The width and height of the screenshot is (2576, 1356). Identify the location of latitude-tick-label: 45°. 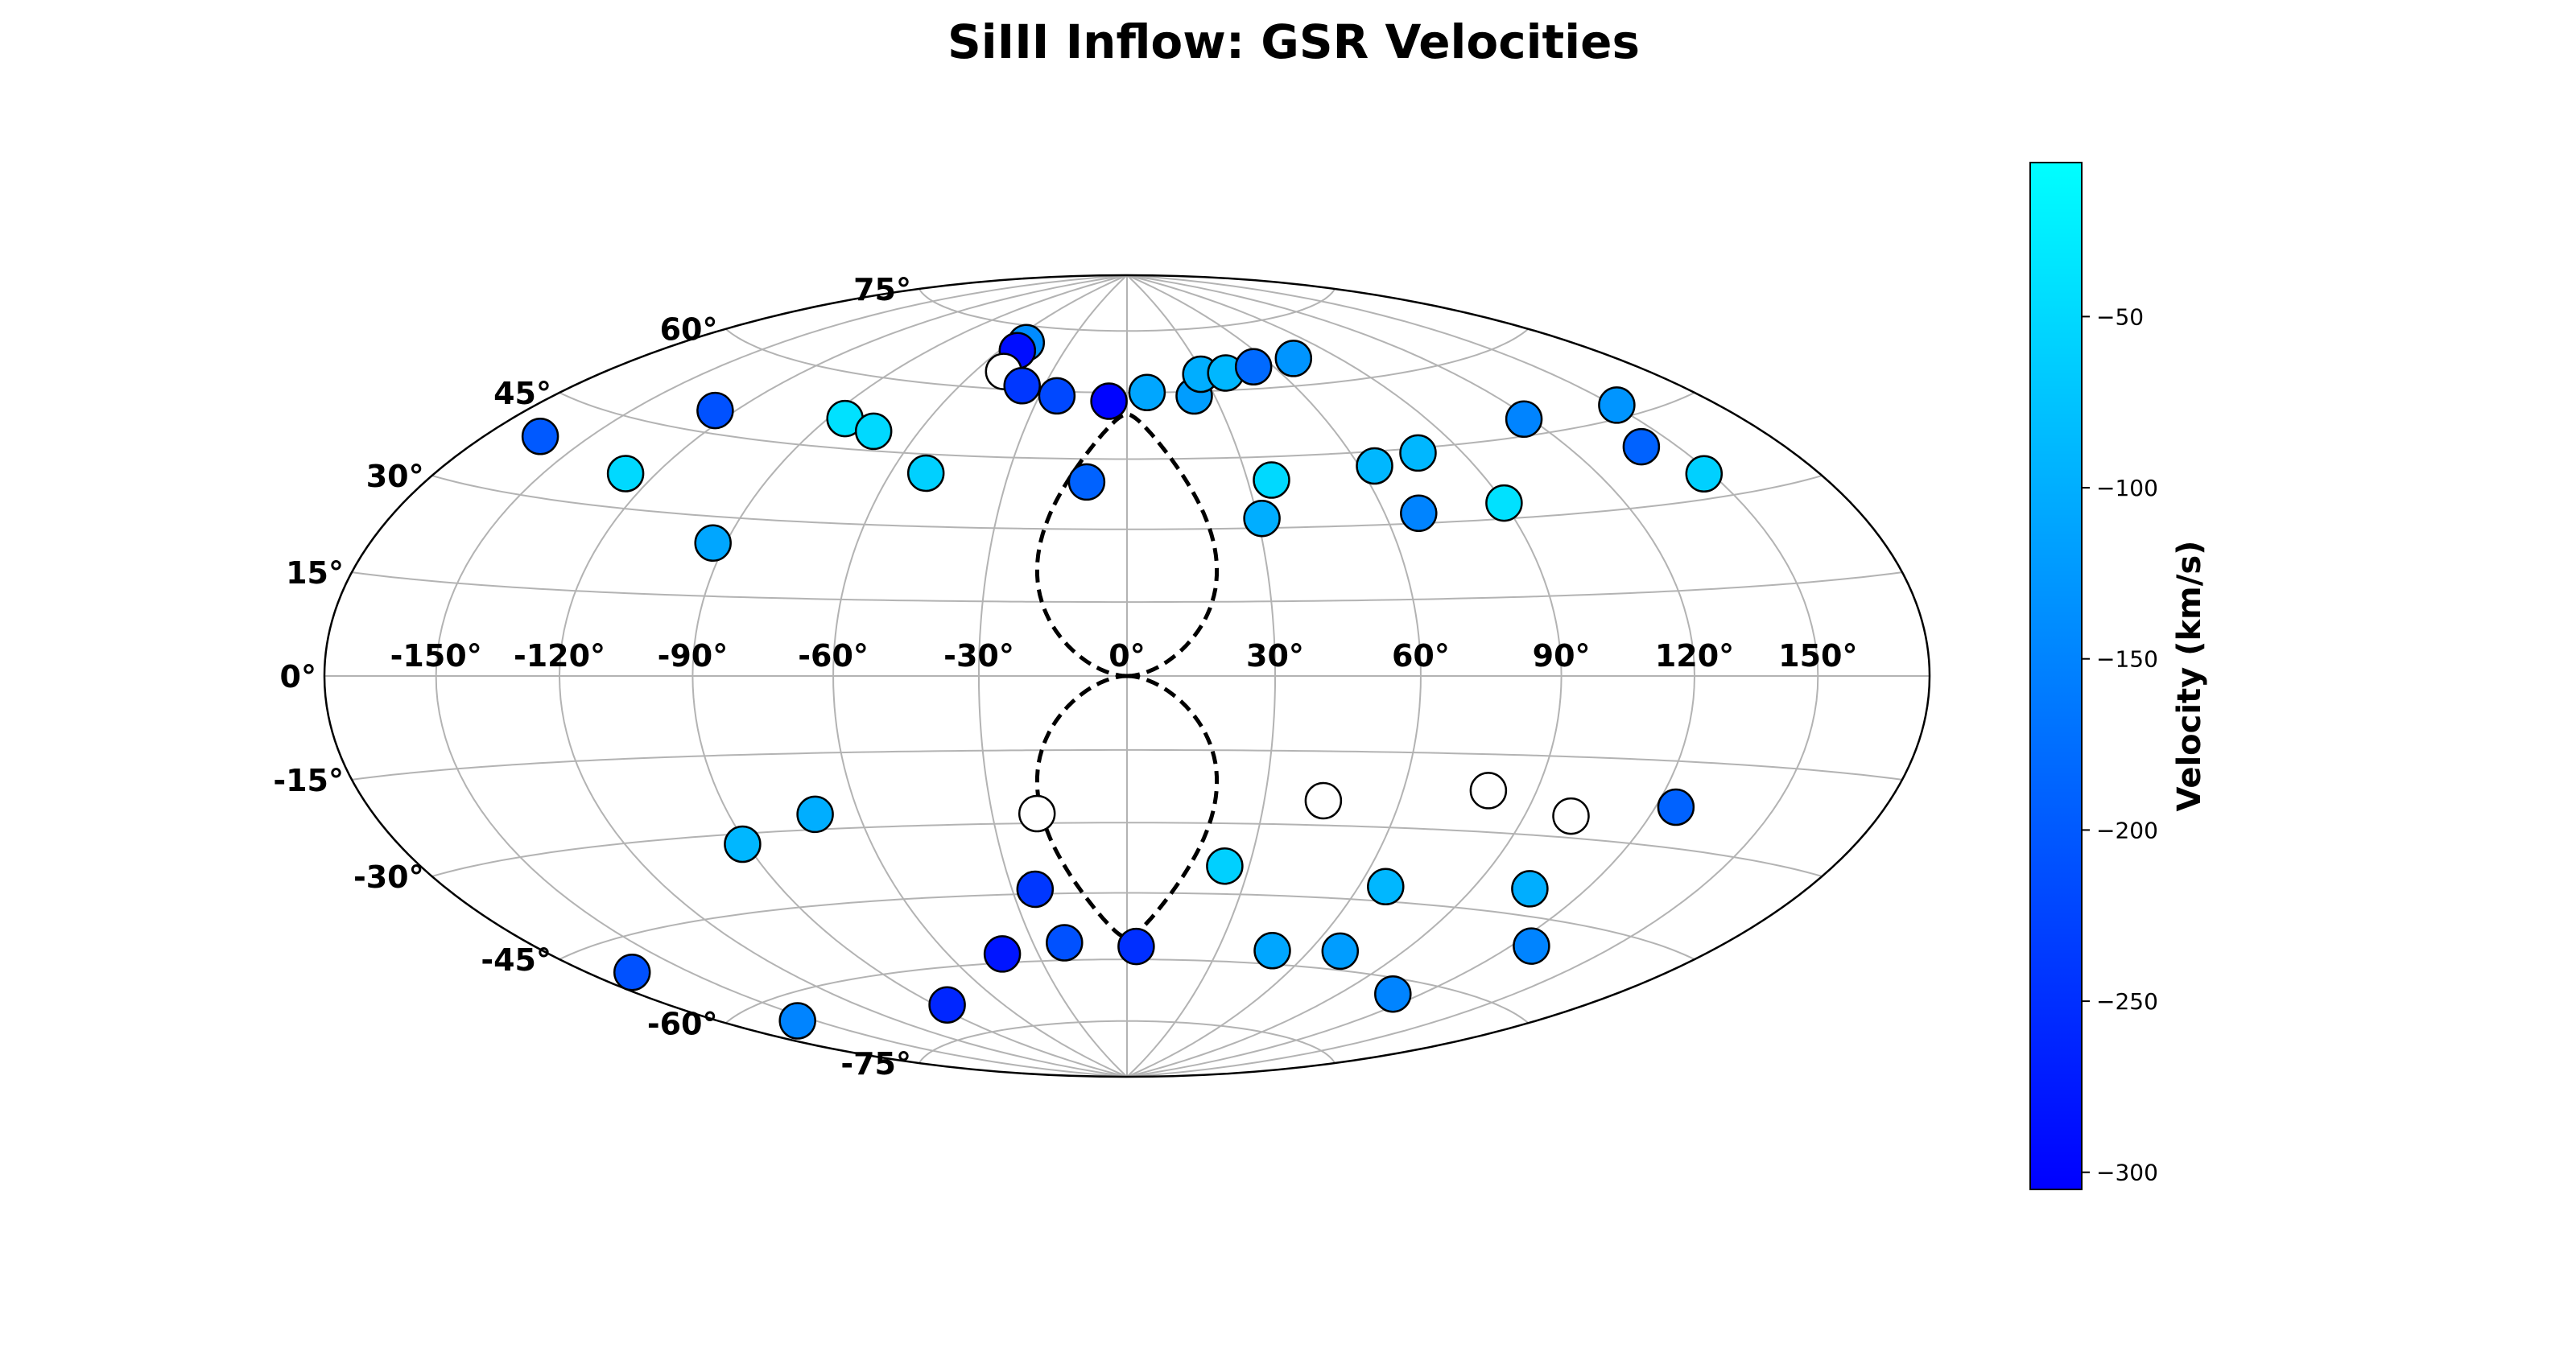
(522, 394).